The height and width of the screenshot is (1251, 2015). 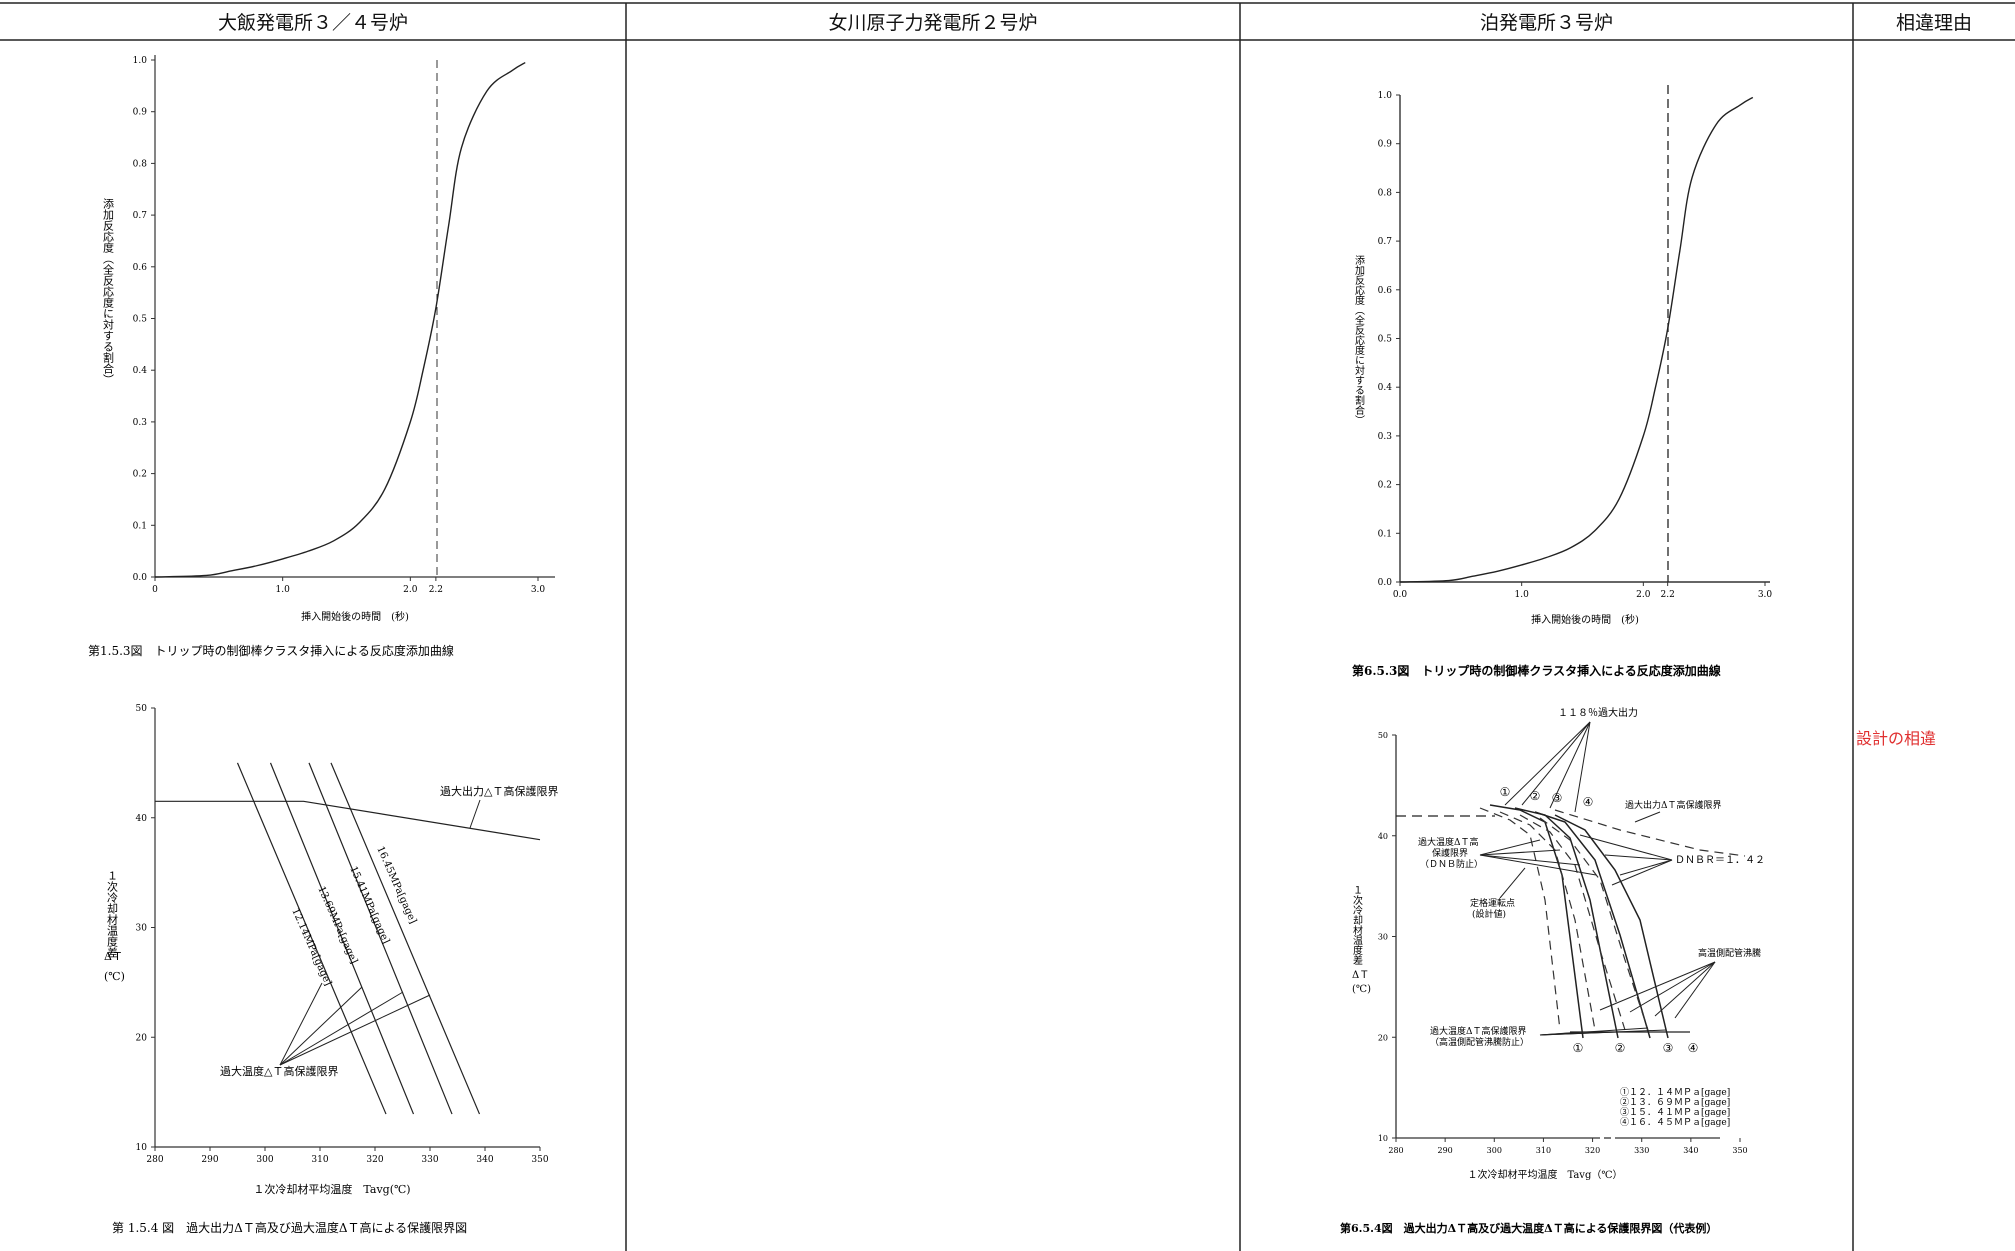 What do you see at coordinates (1544, 1174) in the screenshot?
I see `right-fig2-xlabel: １次冷却材平均温度 Tavg（℃）` at bounding box center [1544, 1174].